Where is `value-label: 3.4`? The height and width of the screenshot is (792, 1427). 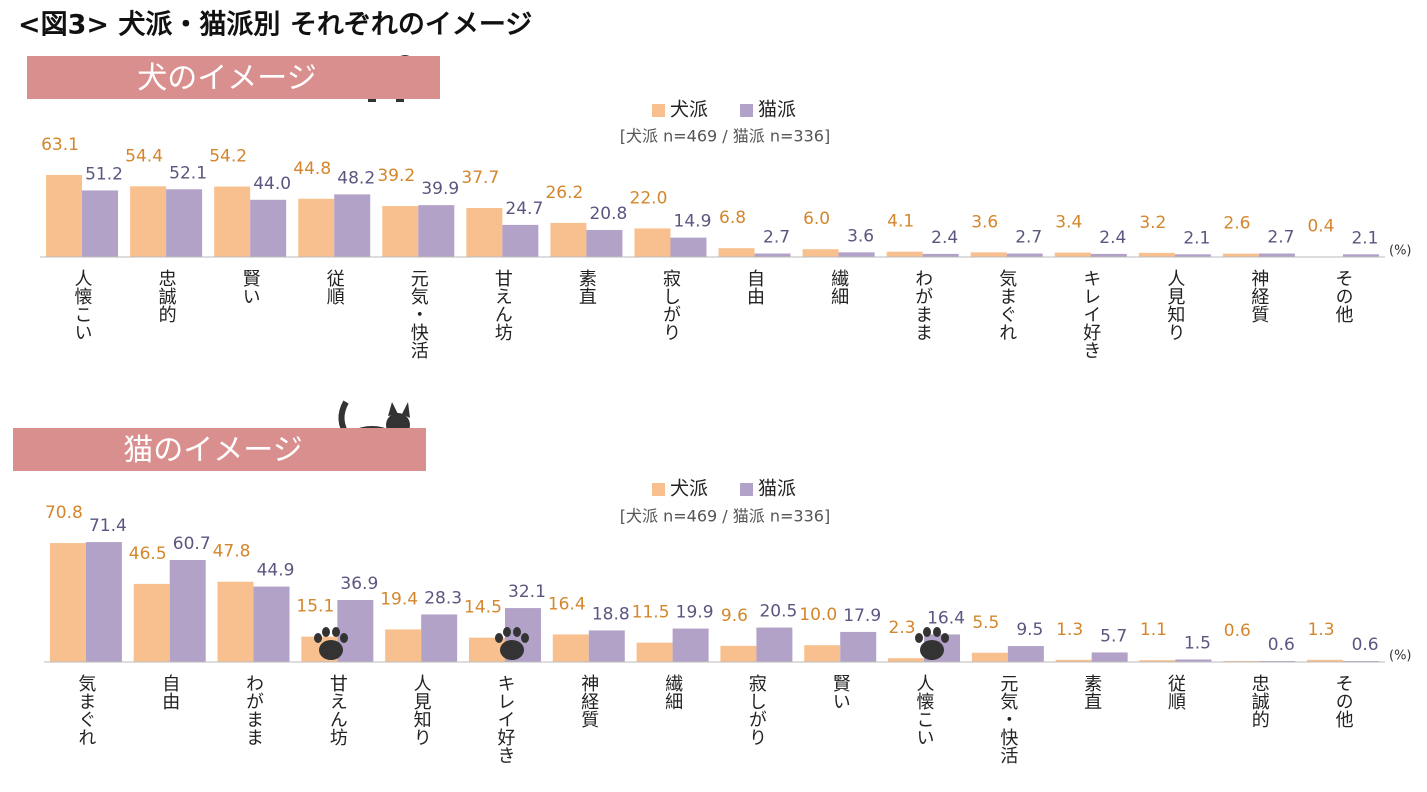 value-label: 3.4 is located at coordinates (1068, 223).